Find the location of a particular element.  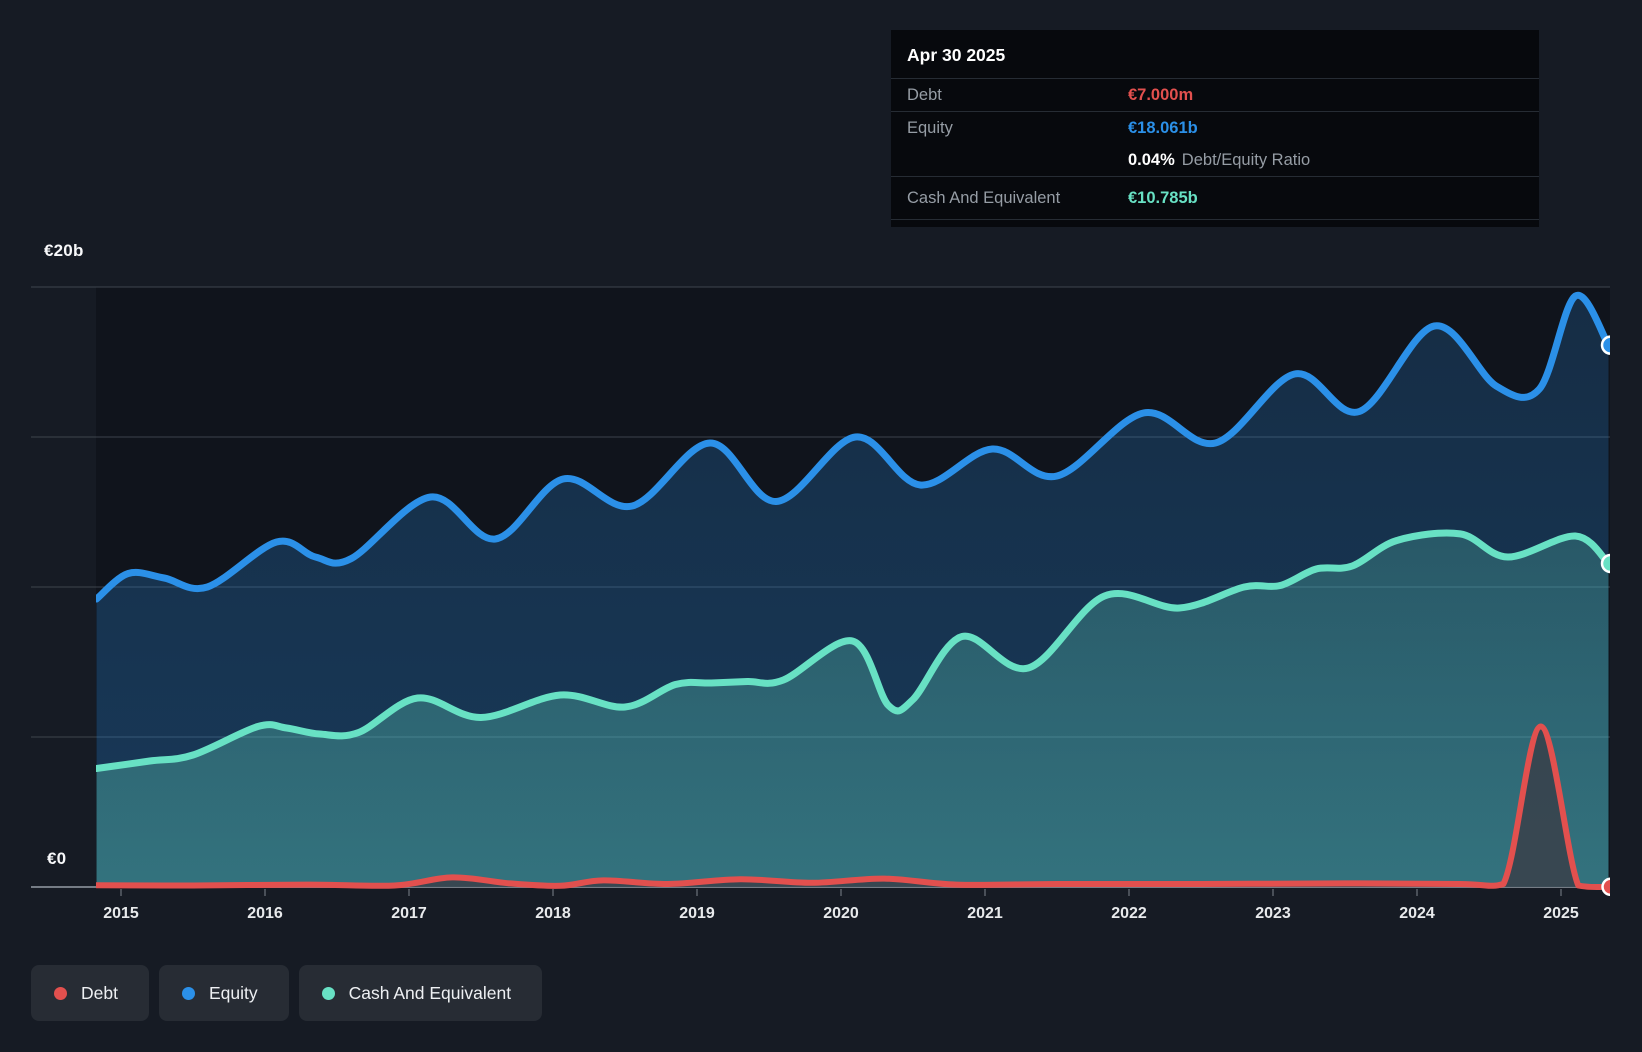

debt-line is located at coordinates (853, 807).